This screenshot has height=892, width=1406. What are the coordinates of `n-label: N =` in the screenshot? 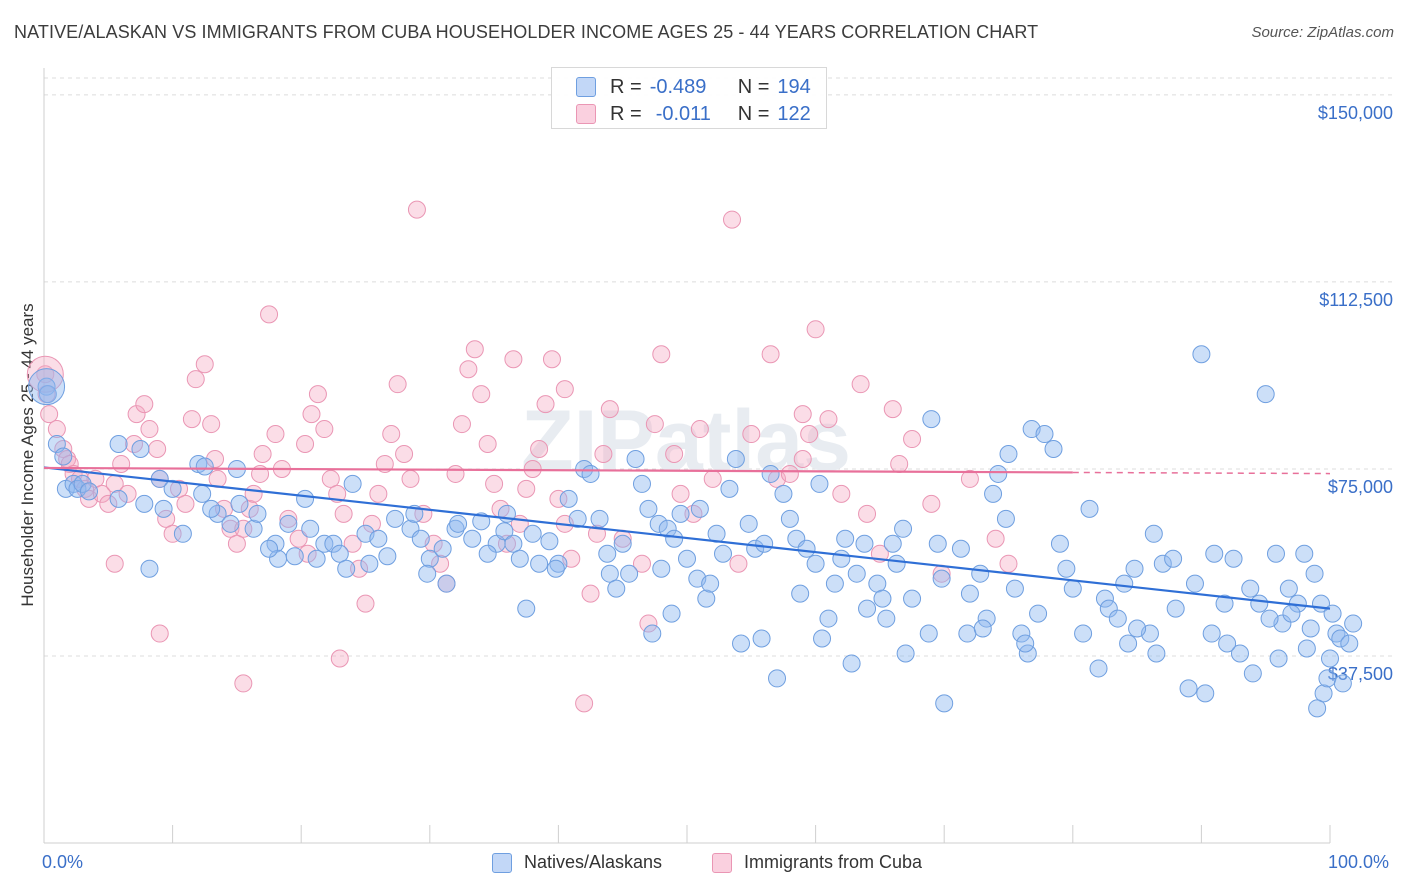 It's located at (753, 113).